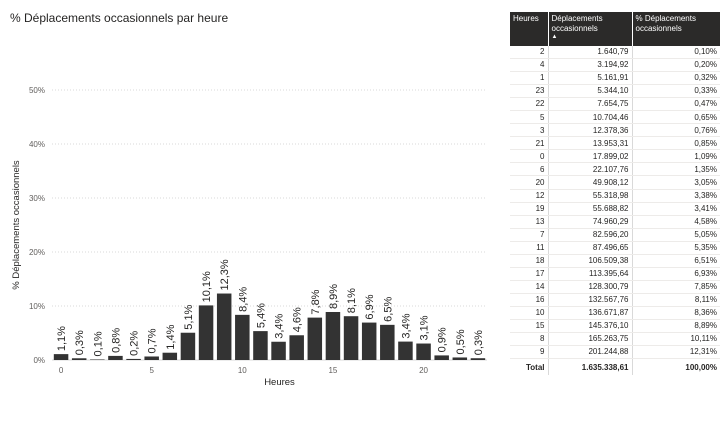  I want to click on cell-heure: 7, so click(529, 235).